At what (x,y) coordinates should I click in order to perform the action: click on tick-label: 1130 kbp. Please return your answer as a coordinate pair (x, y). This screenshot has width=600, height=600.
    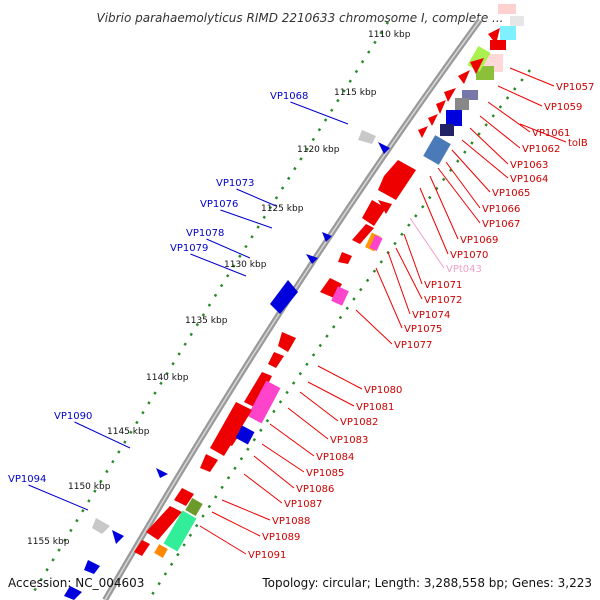
    Looking at the image, I should click on (245, 265).